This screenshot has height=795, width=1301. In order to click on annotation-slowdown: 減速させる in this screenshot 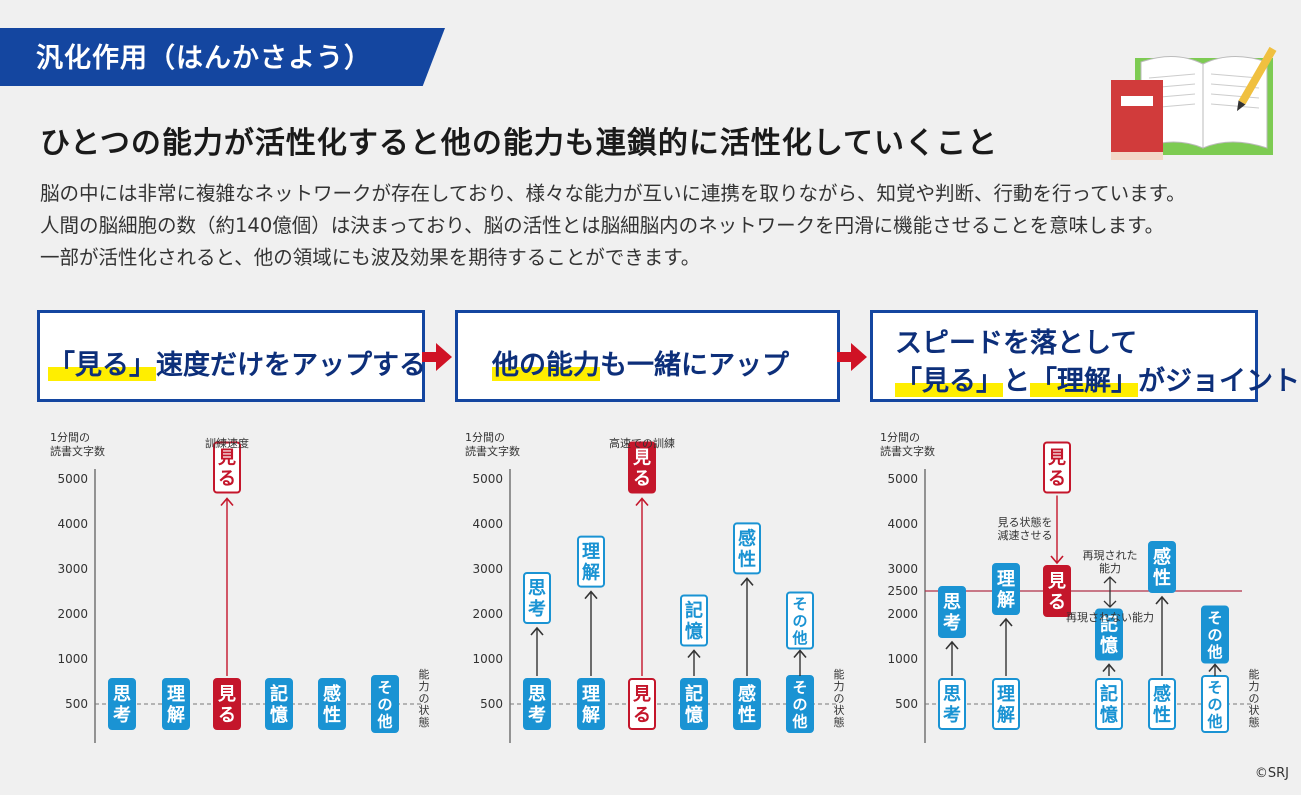, I will do `click(1025, 535)`.